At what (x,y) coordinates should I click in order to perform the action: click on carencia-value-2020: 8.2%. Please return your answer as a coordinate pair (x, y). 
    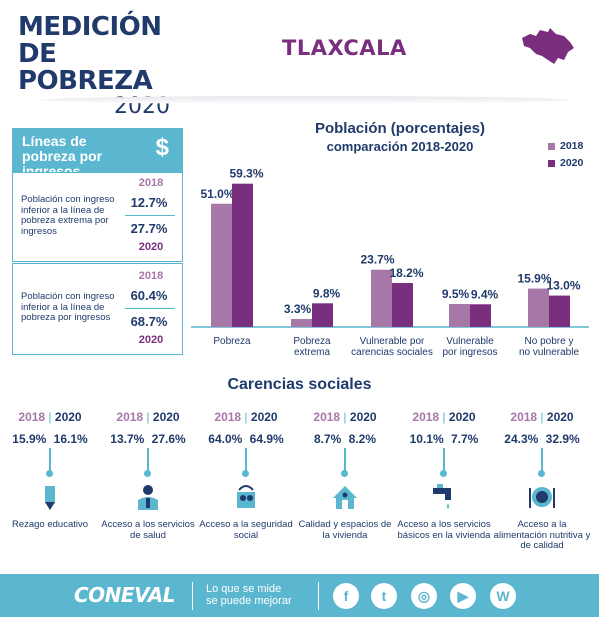
    Looking at the image, I should click on (362, 439).